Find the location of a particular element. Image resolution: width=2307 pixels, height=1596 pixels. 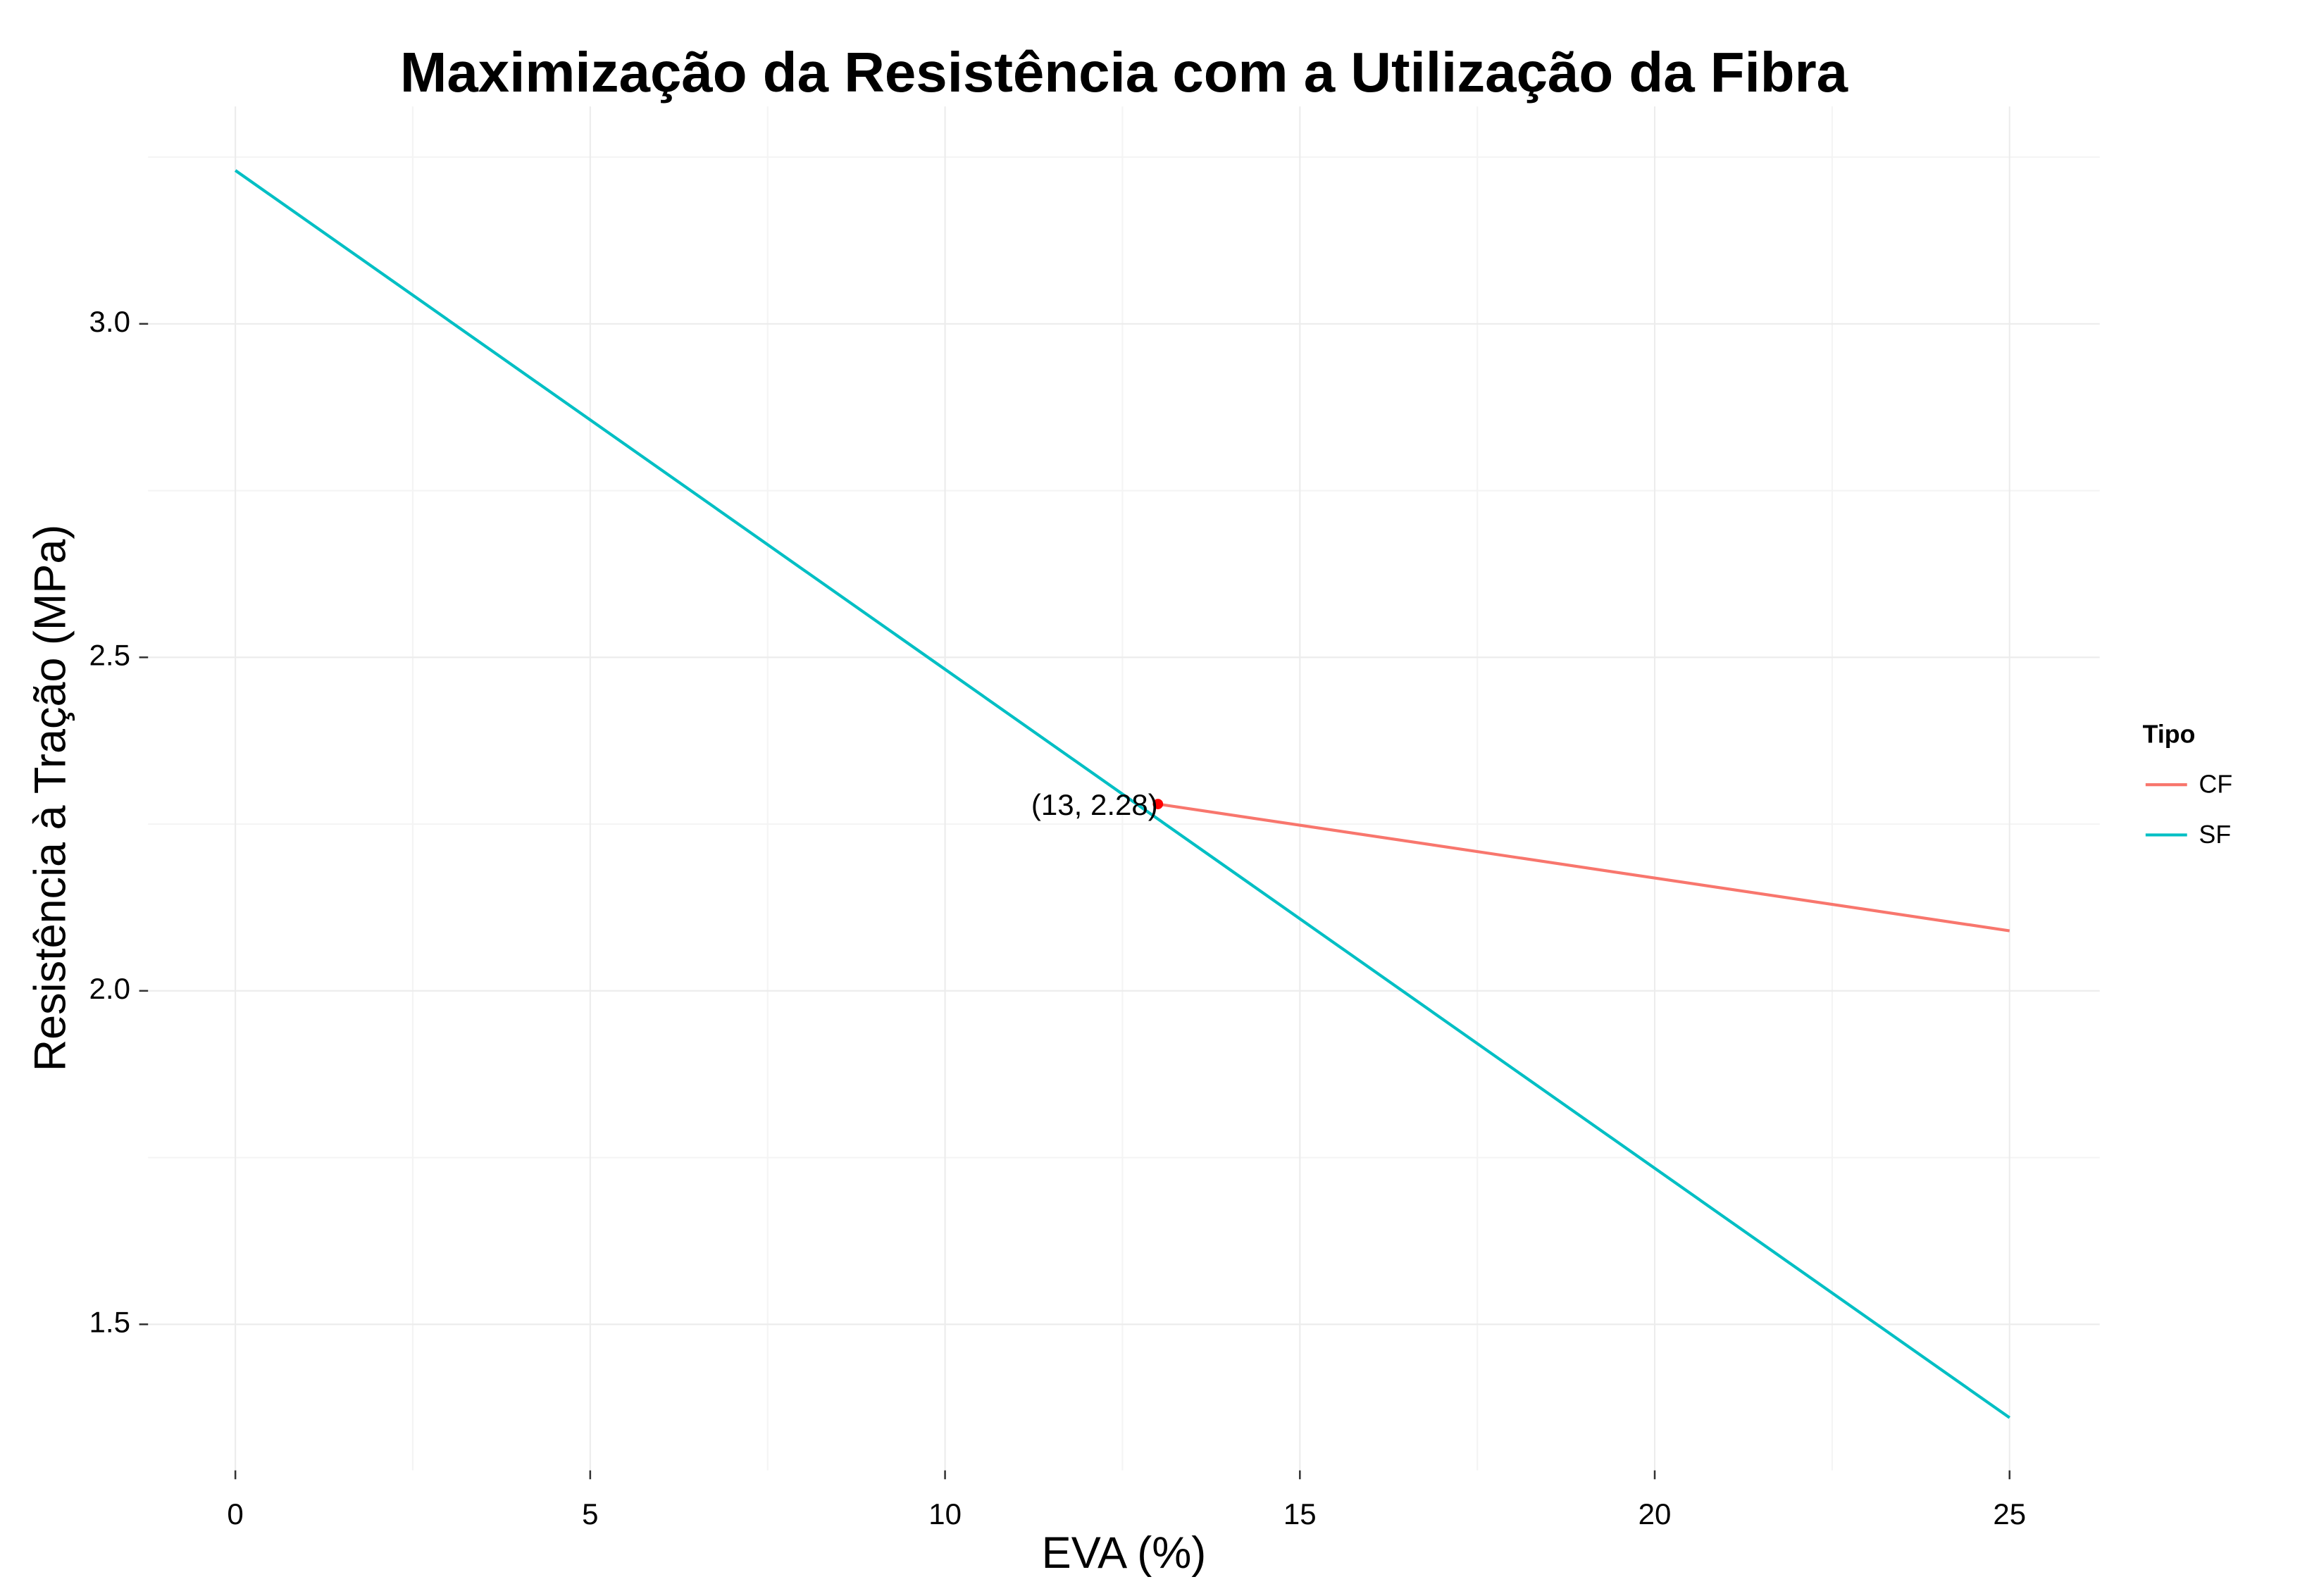

y-tick-label: 1.5 is located at coordinates (109, 1321).